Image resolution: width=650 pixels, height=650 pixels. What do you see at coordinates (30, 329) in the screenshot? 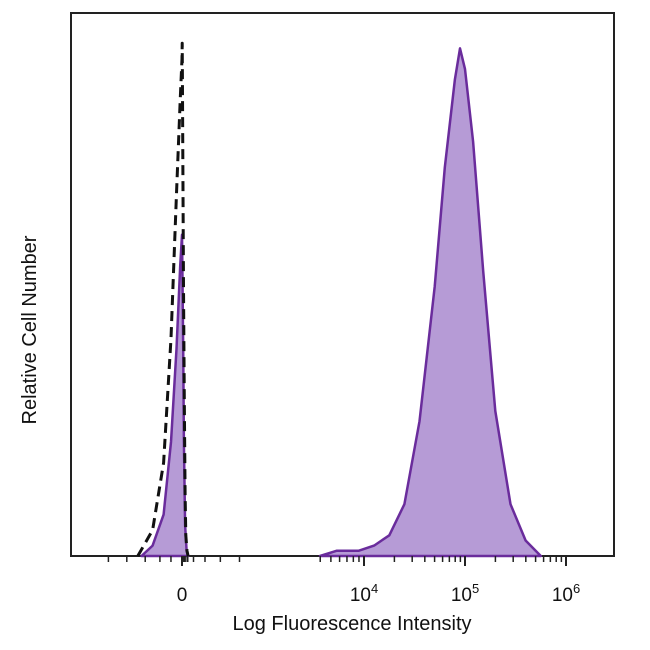
I see `y-axis-label: Relative Cell Number` at bounding box center [30, 329].